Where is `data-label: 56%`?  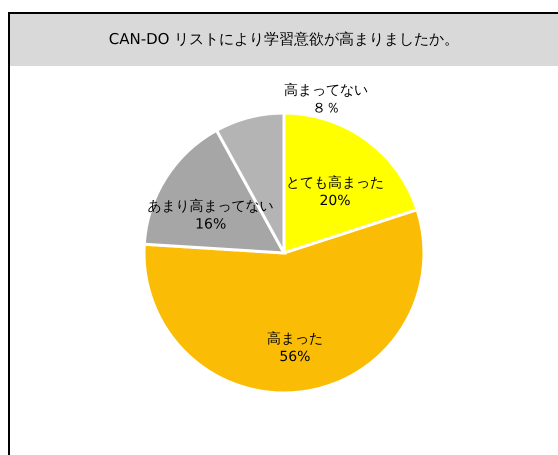
data-label: 56% is located at coordinates (294, 357).